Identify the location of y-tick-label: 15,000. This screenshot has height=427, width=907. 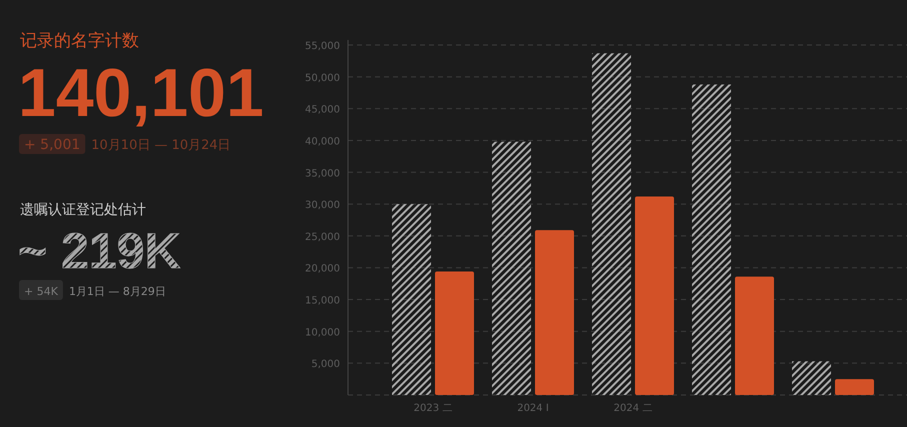
(322, 301).